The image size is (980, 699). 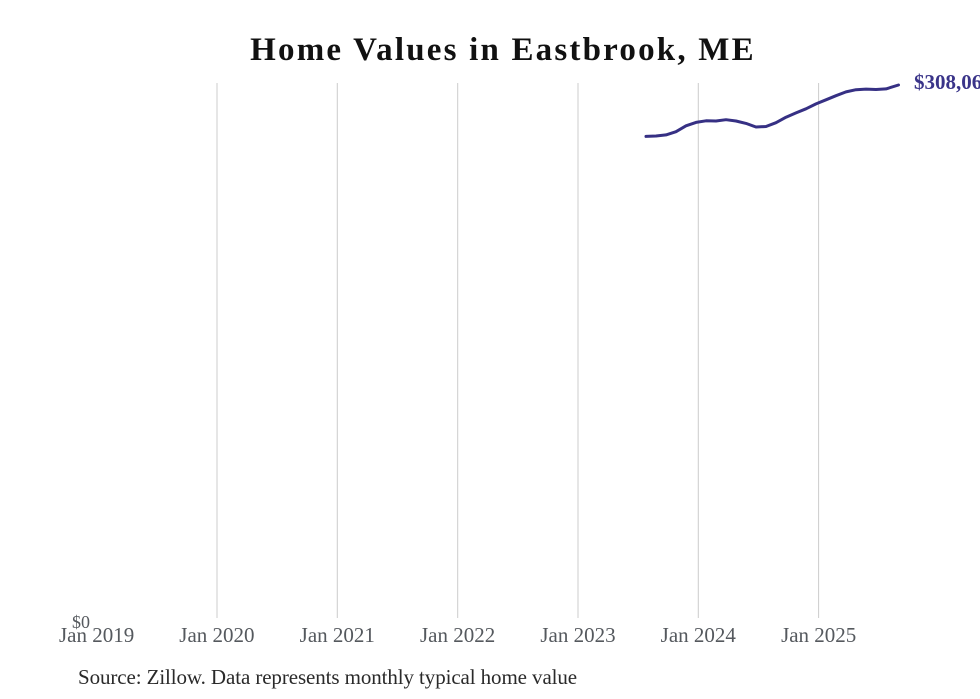 What do you see at coordinates (947, 82) in the screenshot?
I see `svg-text: $308,068` at bounding box center [947, 82].